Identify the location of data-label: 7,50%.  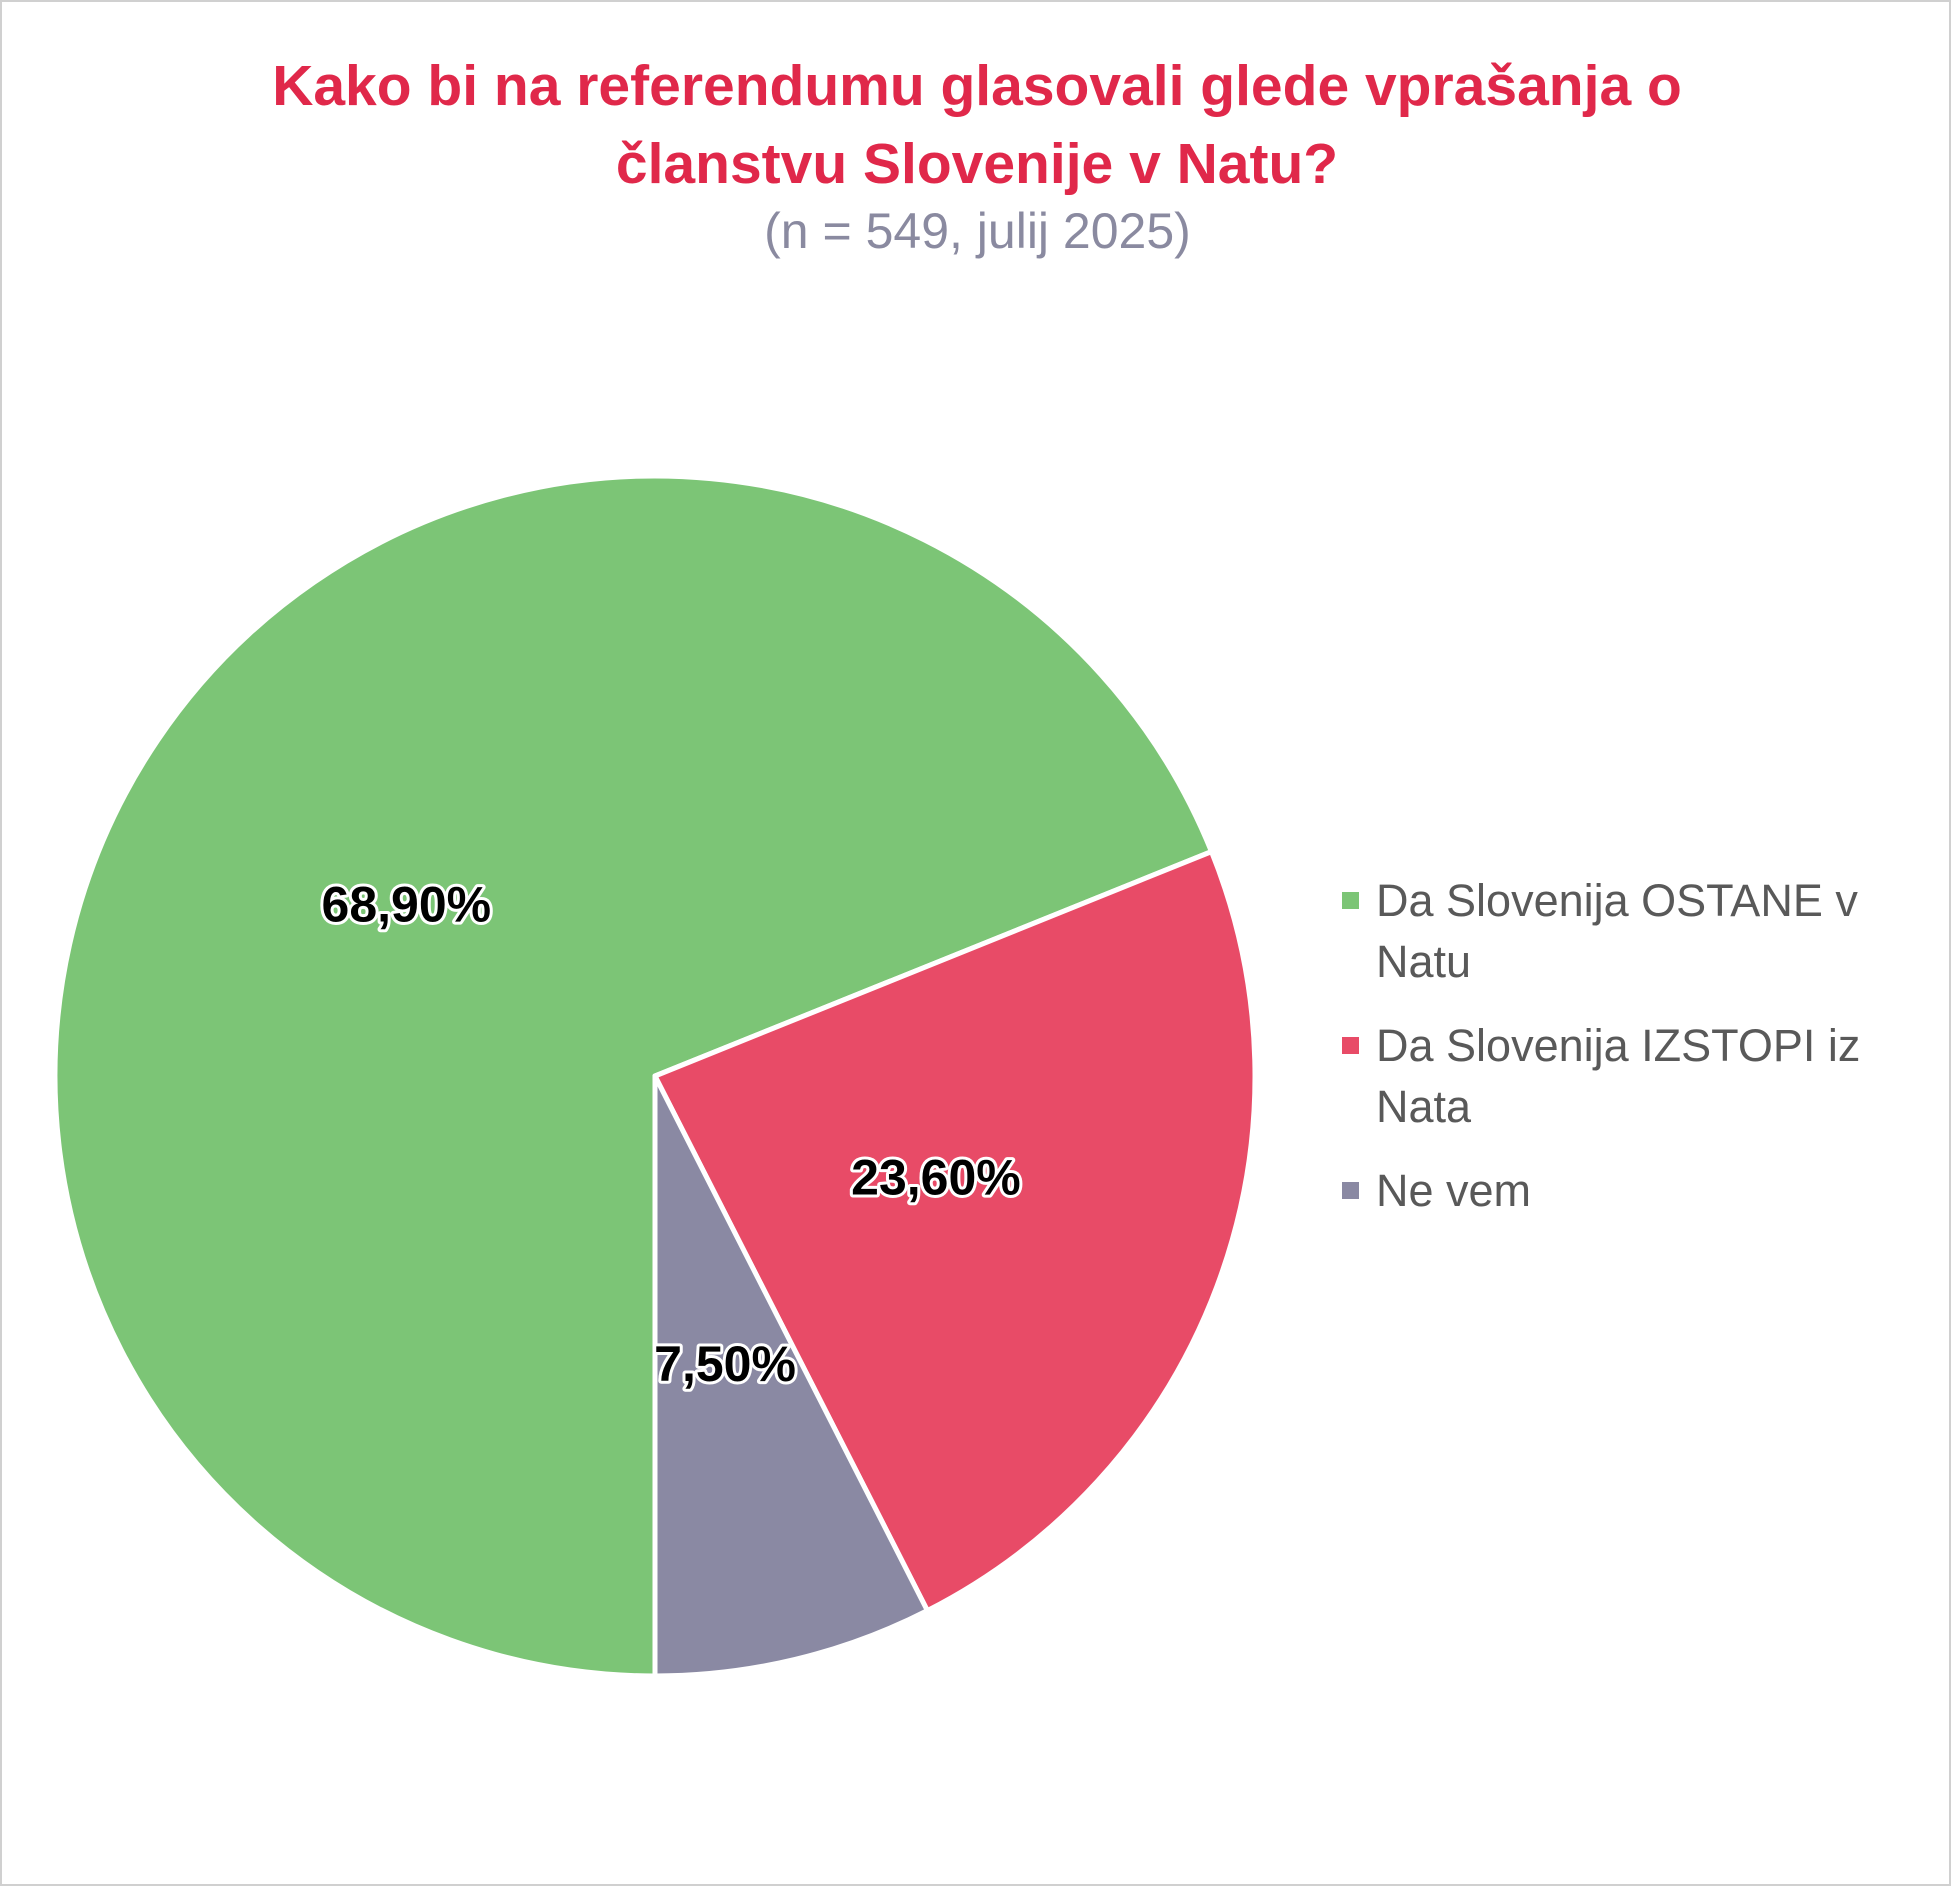
(725, 1364).